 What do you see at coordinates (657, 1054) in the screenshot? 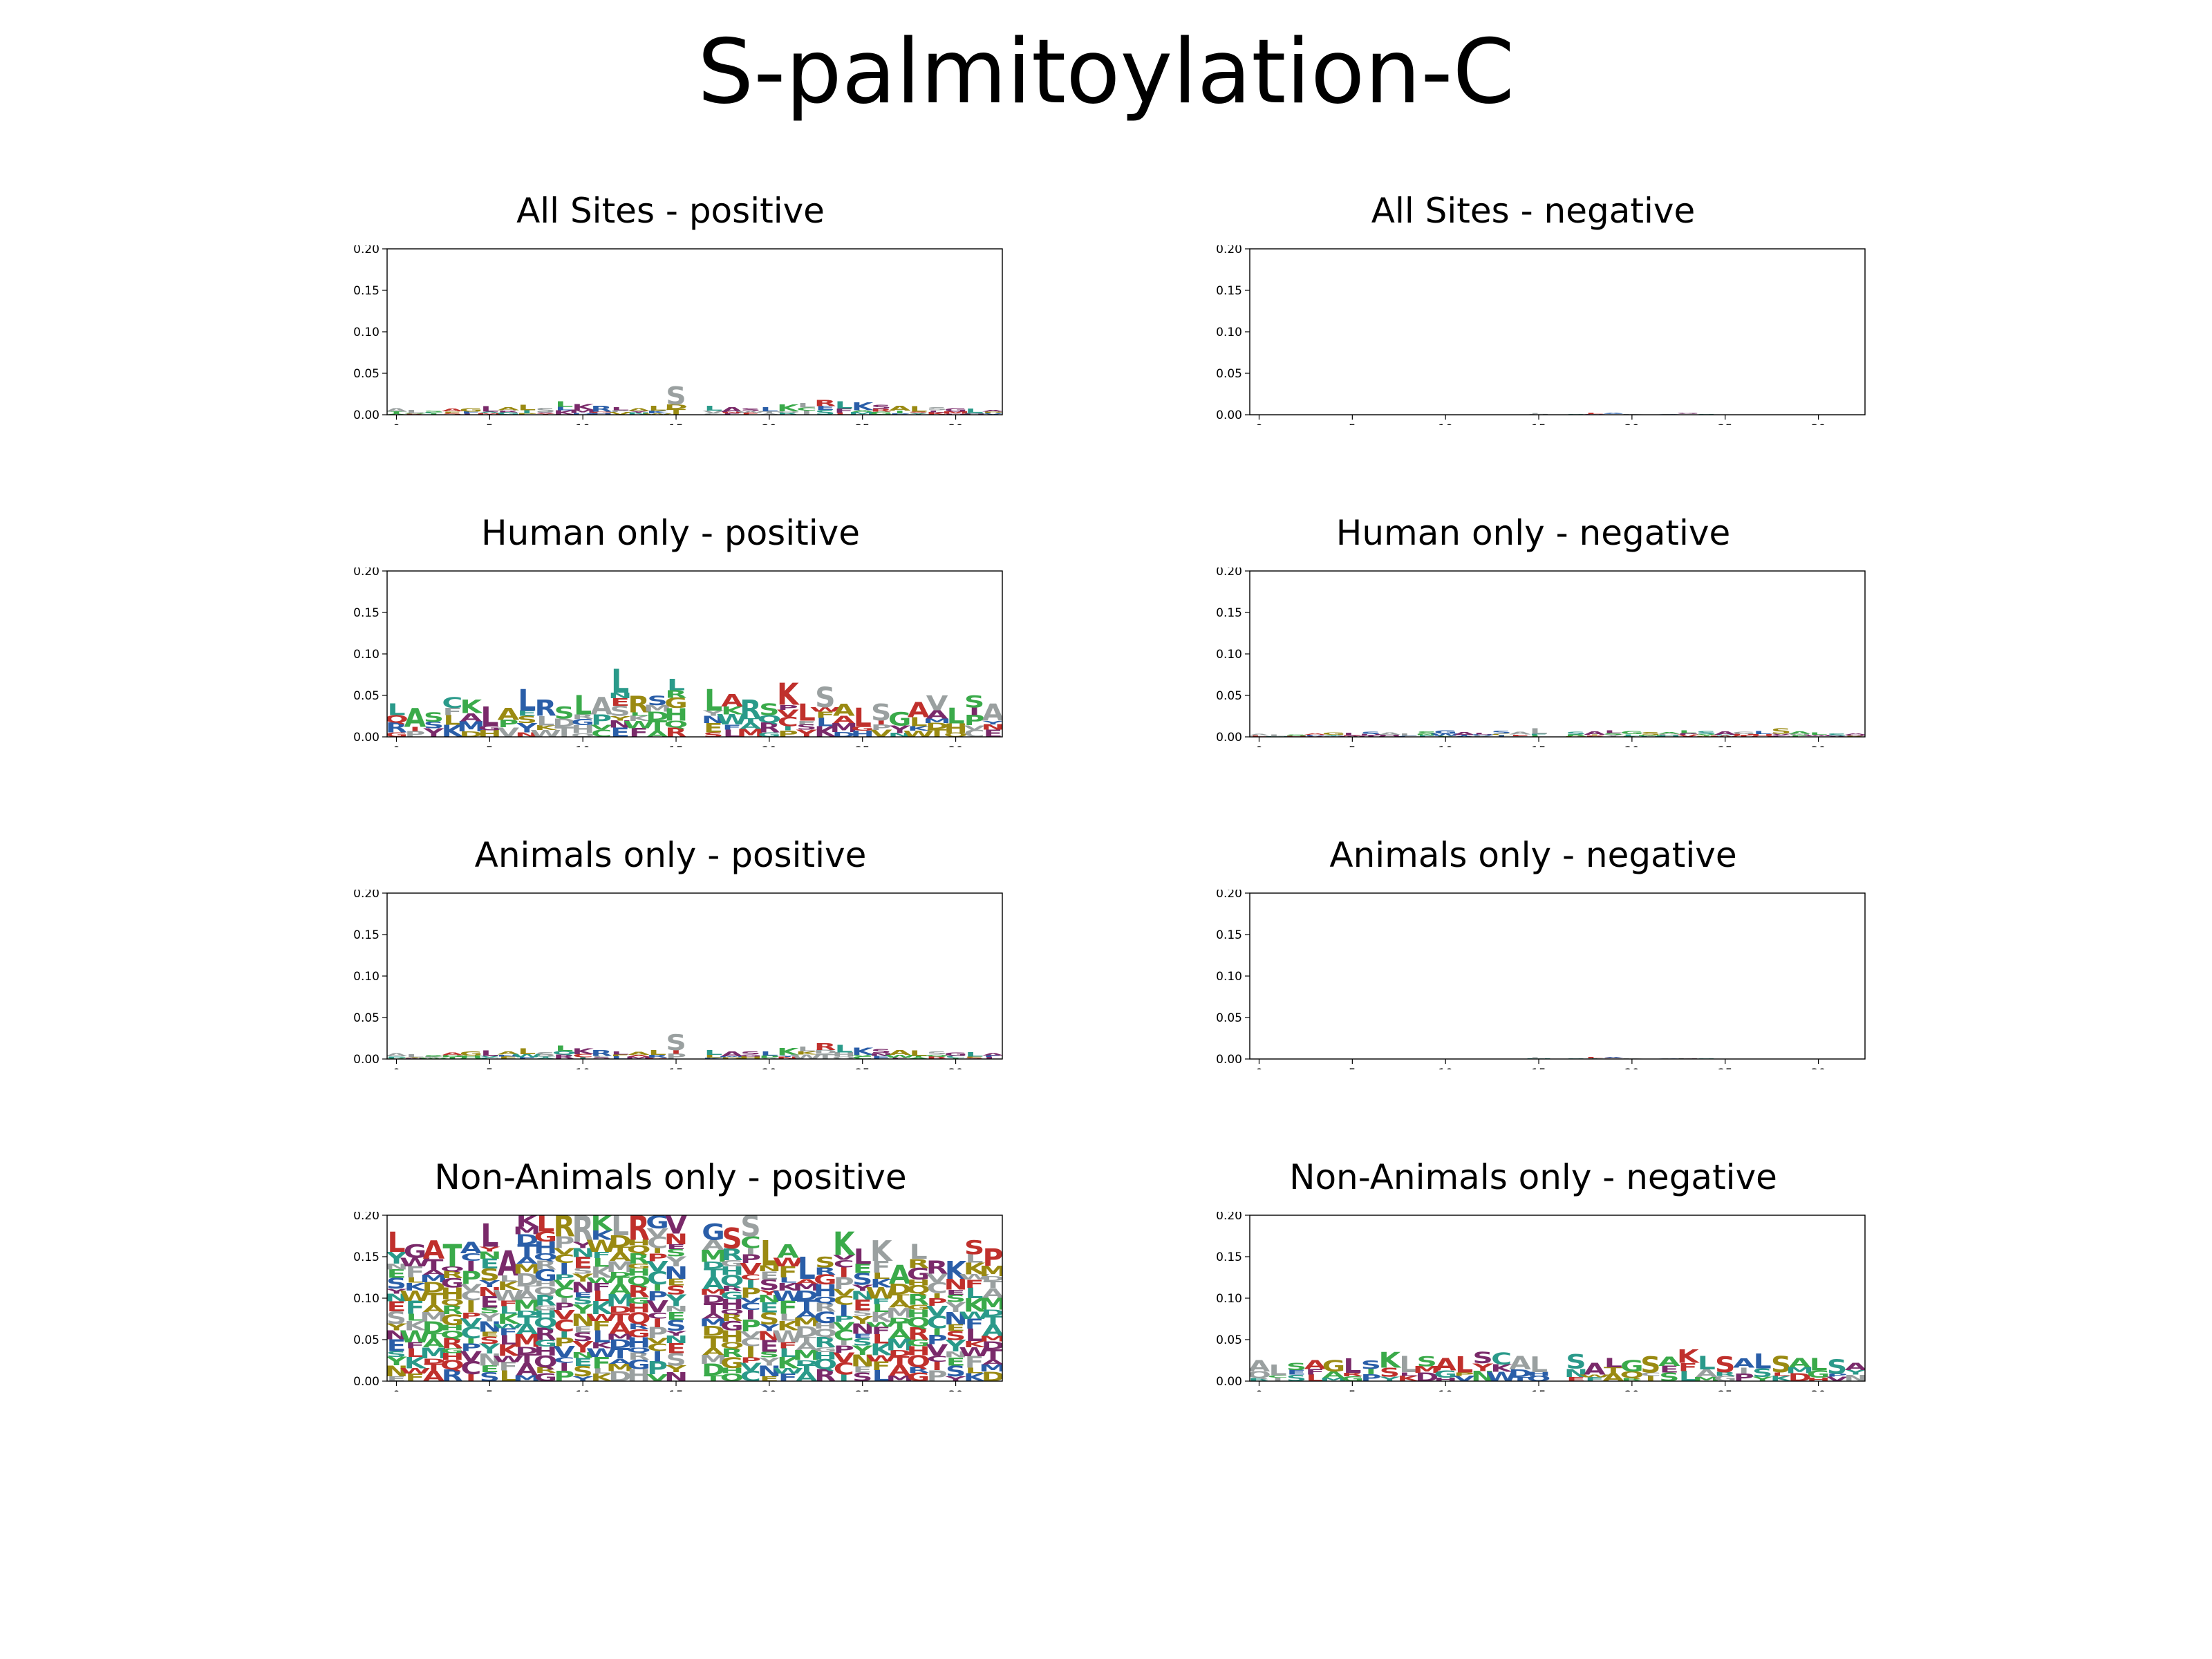
I see `logo-column-14: GRL` at bounding box center [657, 1054].